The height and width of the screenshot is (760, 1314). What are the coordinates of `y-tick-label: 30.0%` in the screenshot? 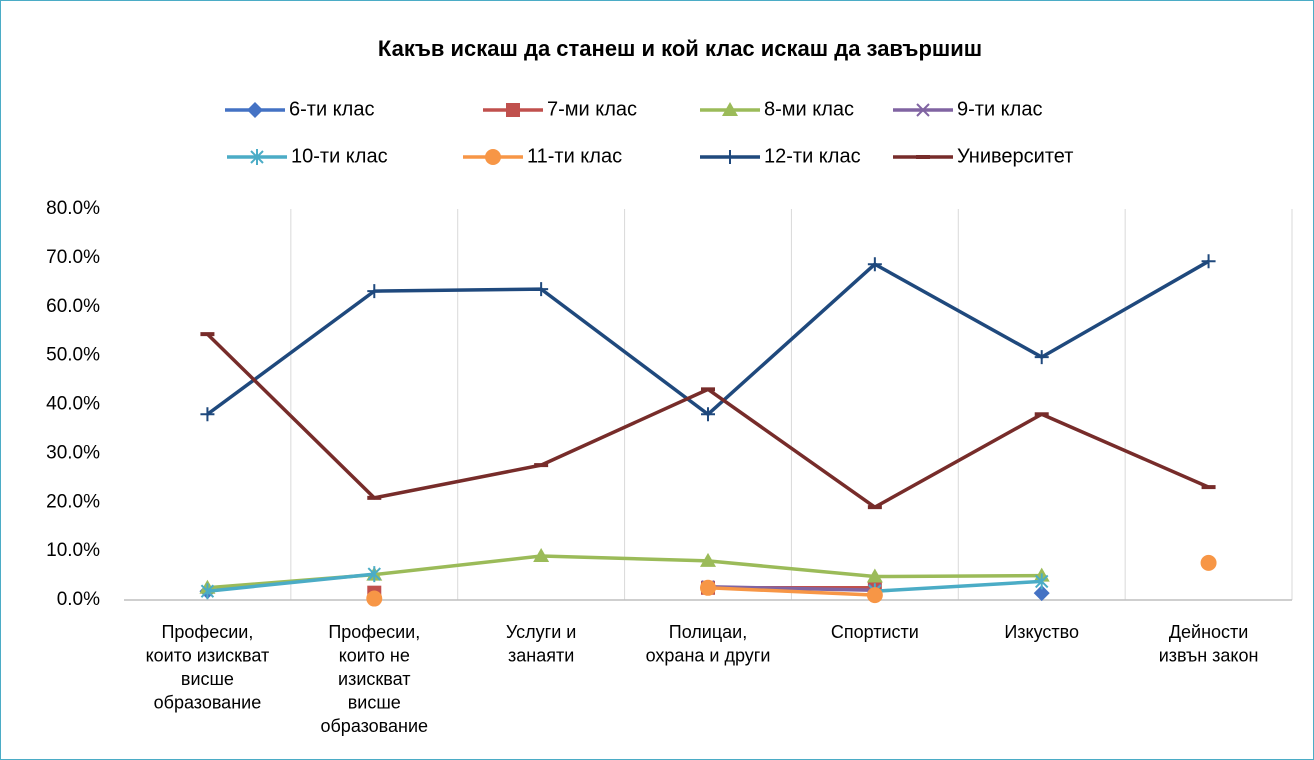 It's located at (73, 452).